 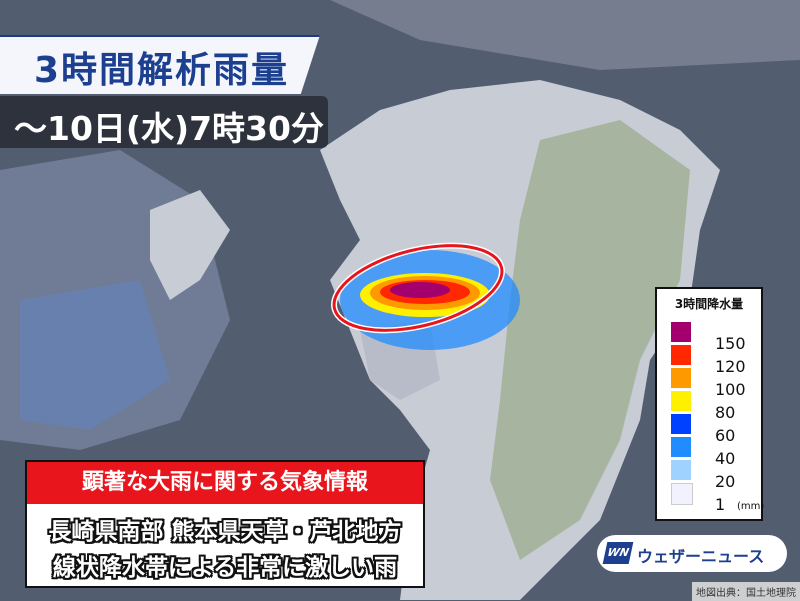 What do you see at coordinates (701, 556) in the screenshot?
I see `logo-text: ウェザーニュース` at bounding box center [701, 556].